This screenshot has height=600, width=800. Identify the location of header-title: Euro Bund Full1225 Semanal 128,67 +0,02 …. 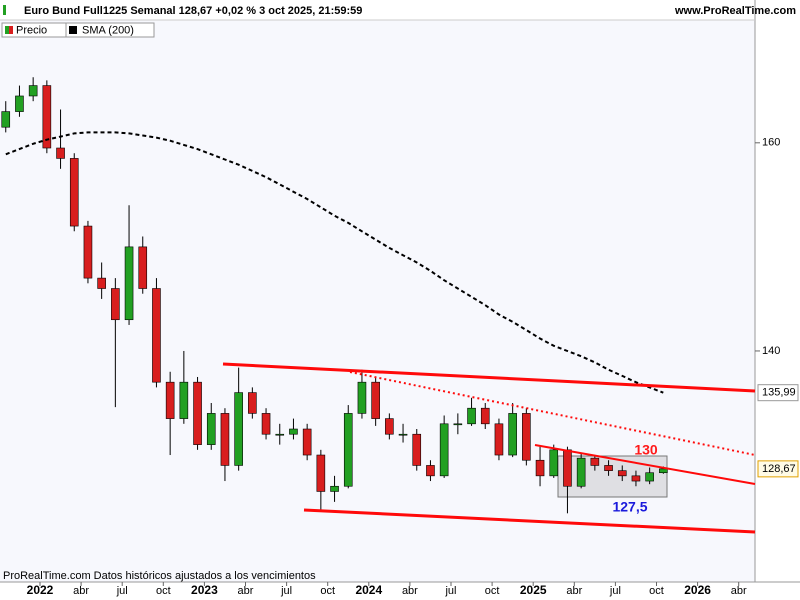
(193, 11).